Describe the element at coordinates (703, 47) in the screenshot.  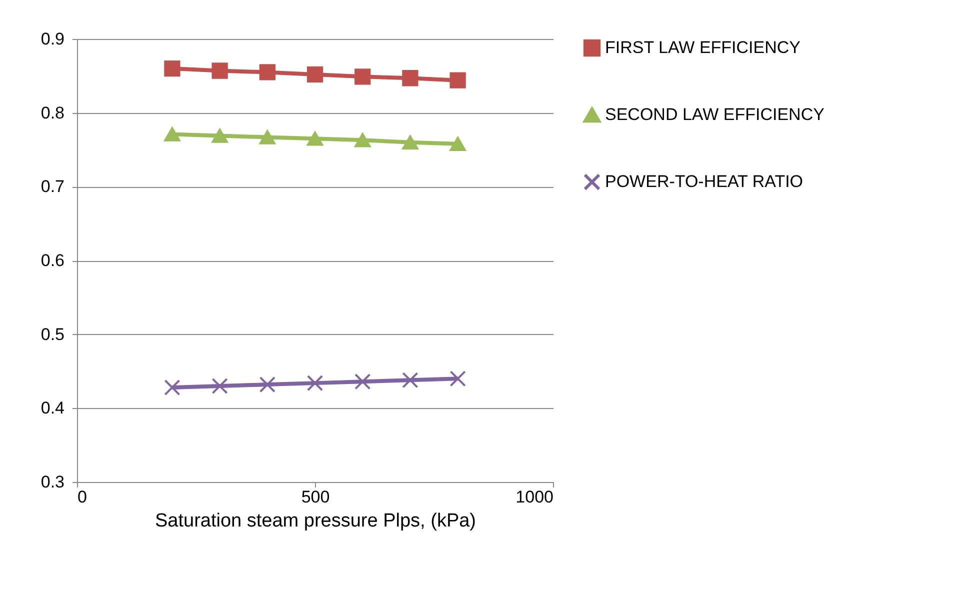
I see `legend-label: FIRST LAW EFFICIENCY` at that location.